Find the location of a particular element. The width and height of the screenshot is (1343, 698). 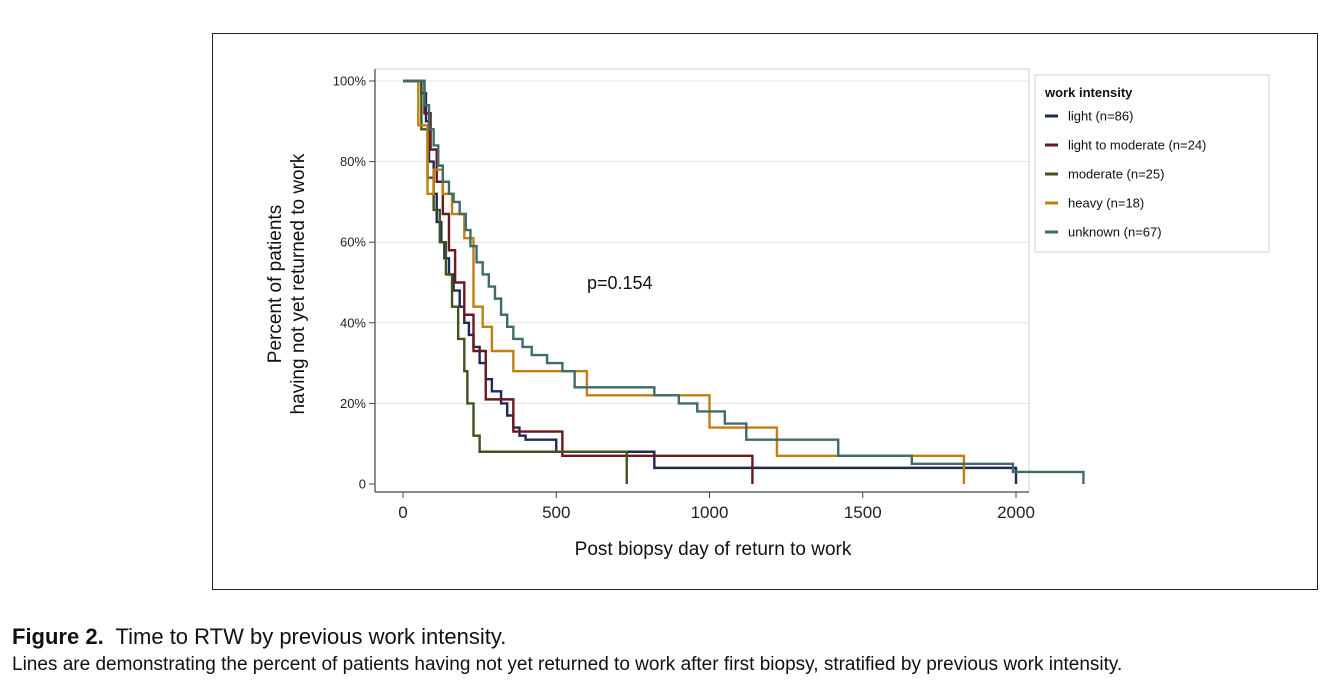

x-ticks: 0 500 1000 1500 2000 is located at coordinates (716, 507).